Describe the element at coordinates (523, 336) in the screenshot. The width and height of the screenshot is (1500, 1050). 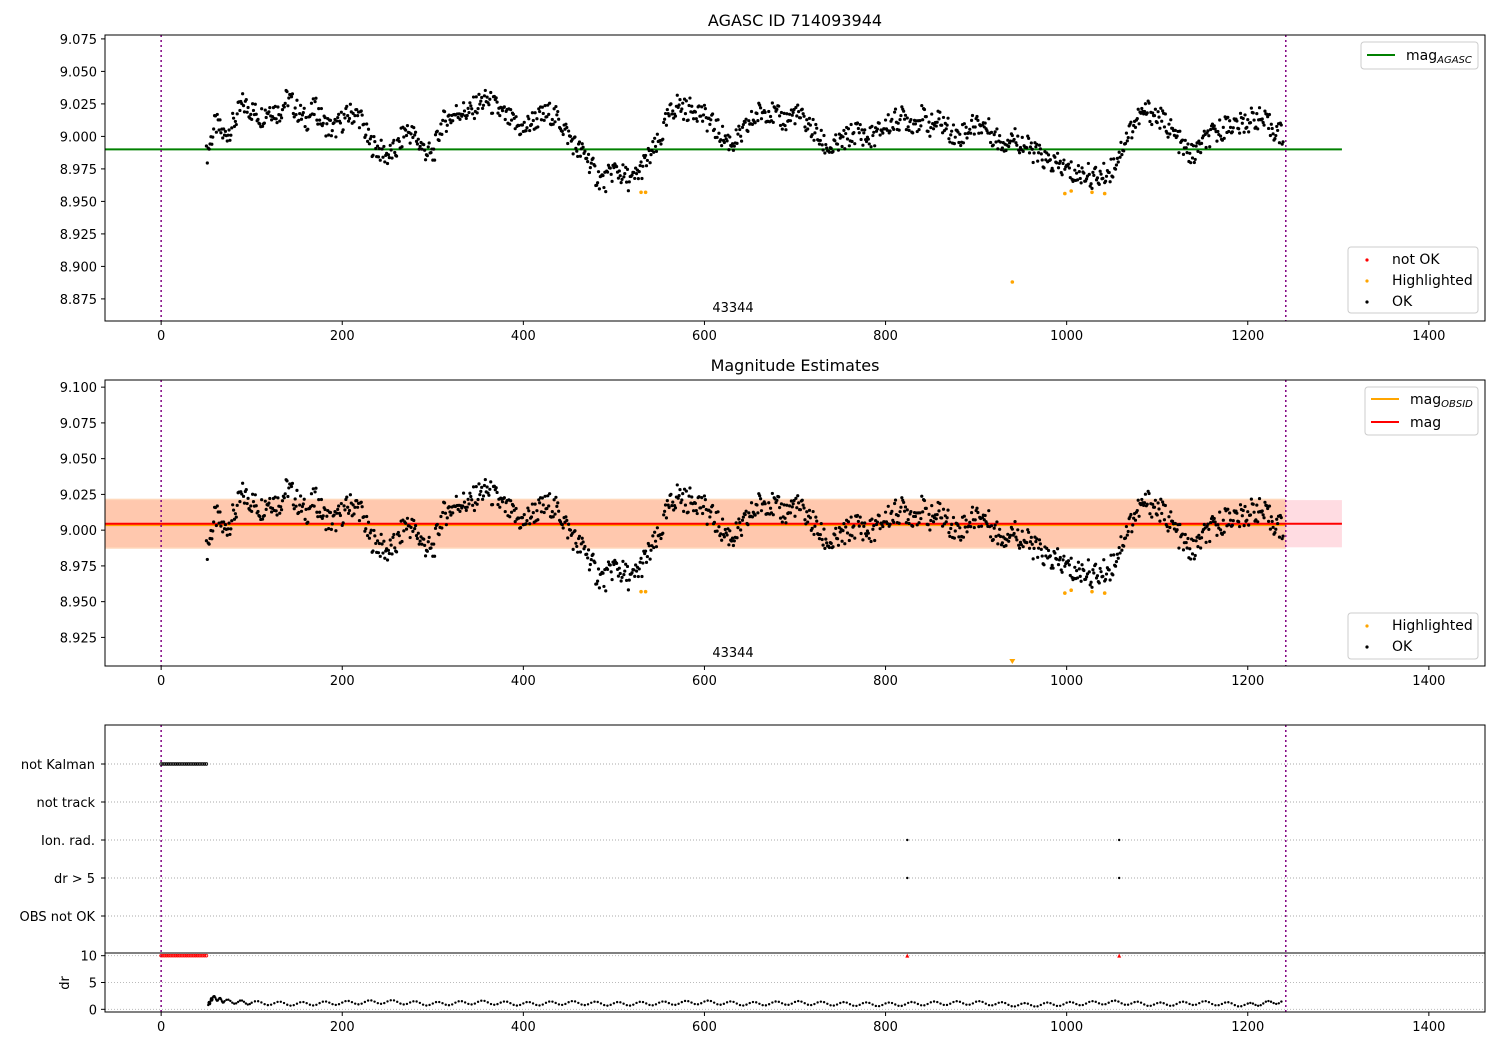
I see `x-tick-label: 400` at that location.